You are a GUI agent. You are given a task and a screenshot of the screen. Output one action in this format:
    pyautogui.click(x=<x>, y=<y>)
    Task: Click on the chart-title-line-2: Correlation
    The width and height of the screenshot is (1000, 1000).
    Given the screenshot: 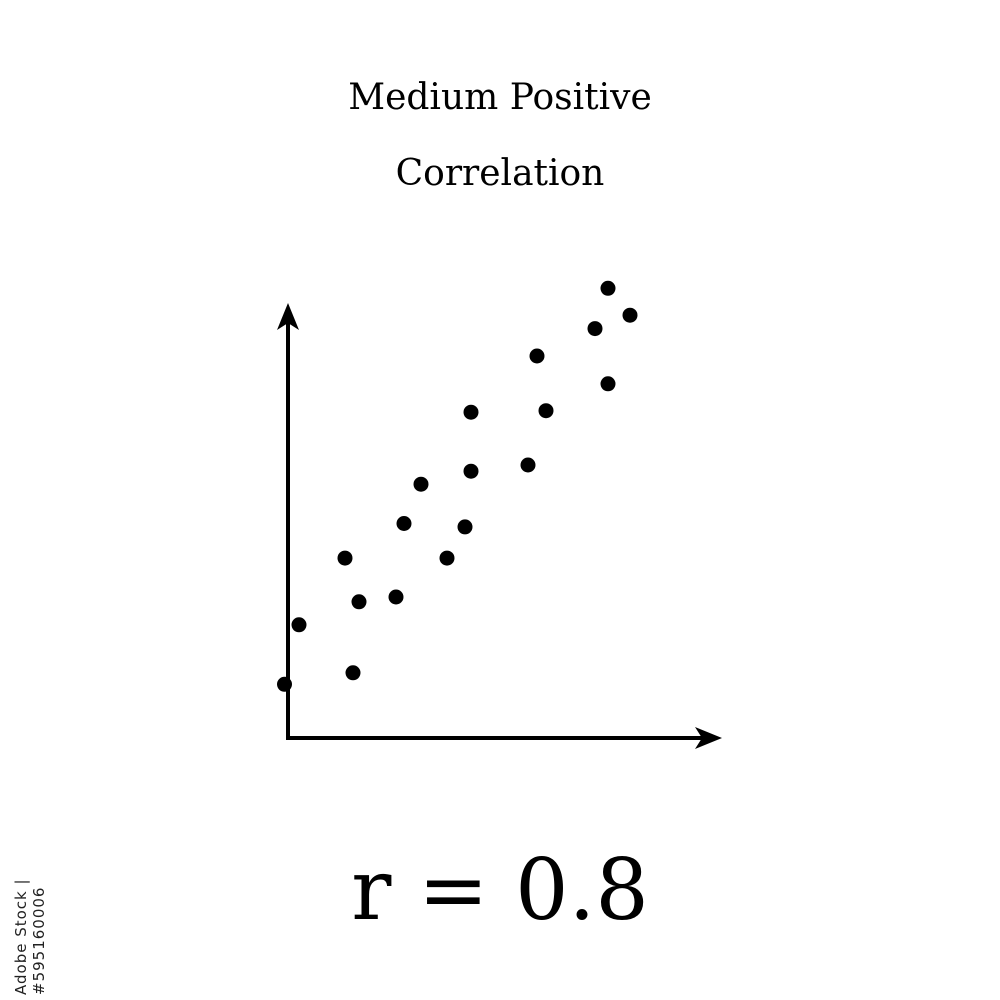 What is the action you would take?
    pyautogui.click(x=500, y=173)
    